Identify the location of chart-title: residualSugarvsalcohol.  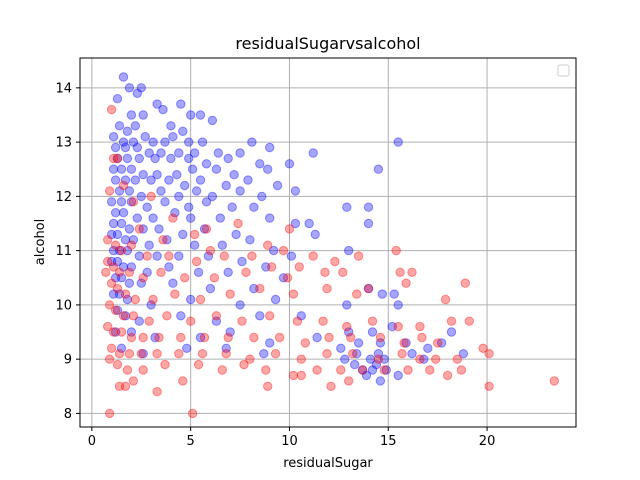
(327, 43).